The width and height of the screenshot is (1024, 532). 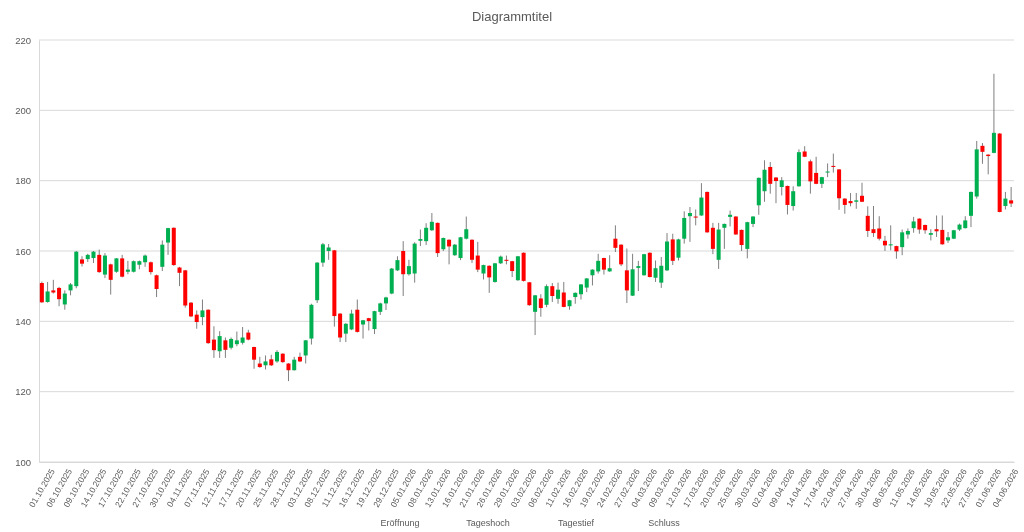 What do you see at coordinates (23, 40) in the screenshot?
I see `y-tick-label: 220` at bounding box center [23, 40].